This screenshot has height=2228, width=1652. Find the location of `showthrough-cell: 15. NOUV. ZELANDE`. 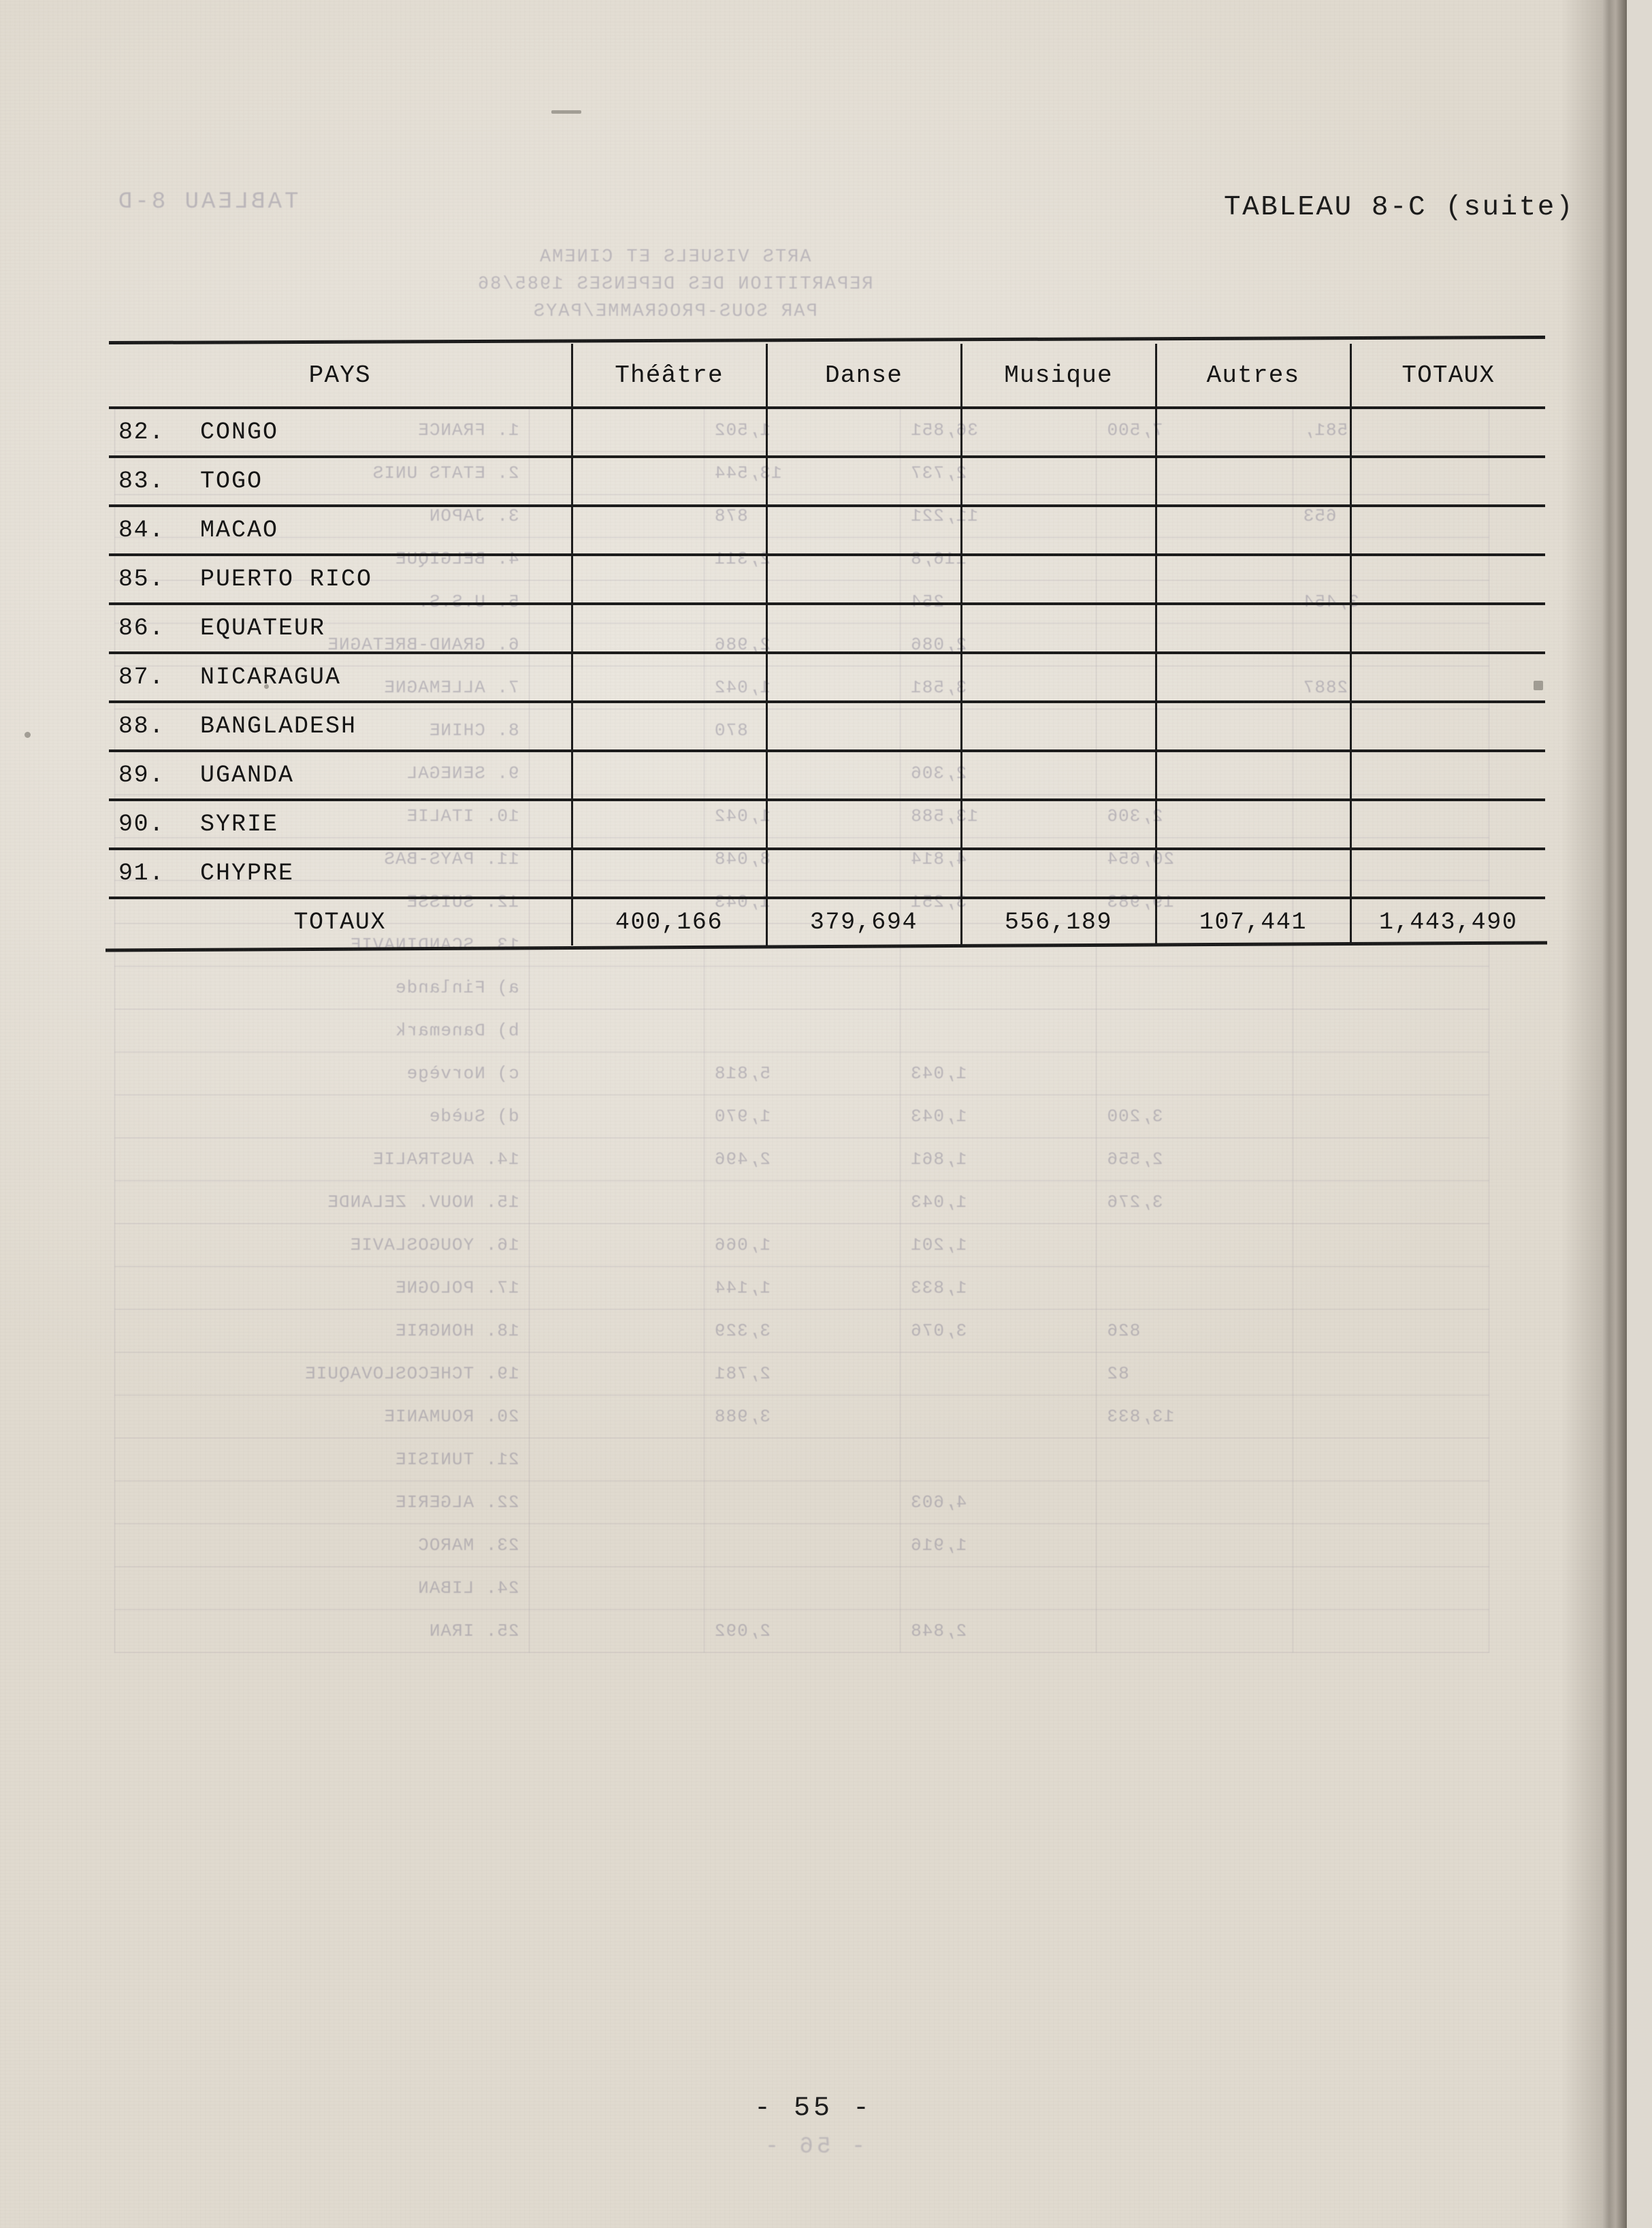

showthrough-cell: 15. NOUV. ZELANDE is located at coordinates (322, 1202).